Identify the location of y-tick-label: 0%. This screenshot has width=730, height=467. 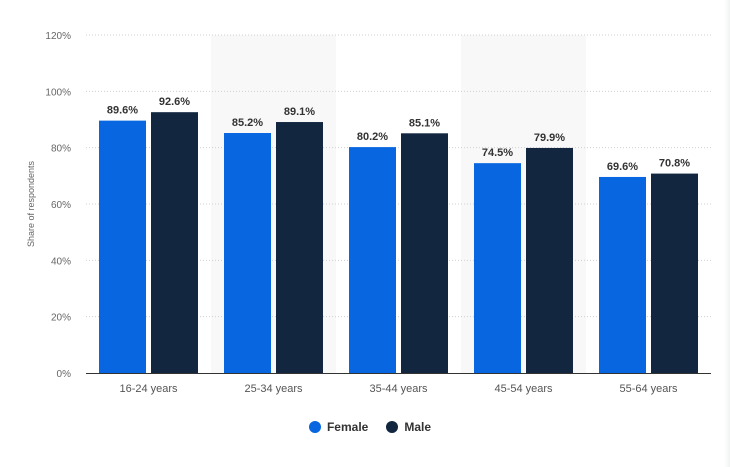
(64, 374).